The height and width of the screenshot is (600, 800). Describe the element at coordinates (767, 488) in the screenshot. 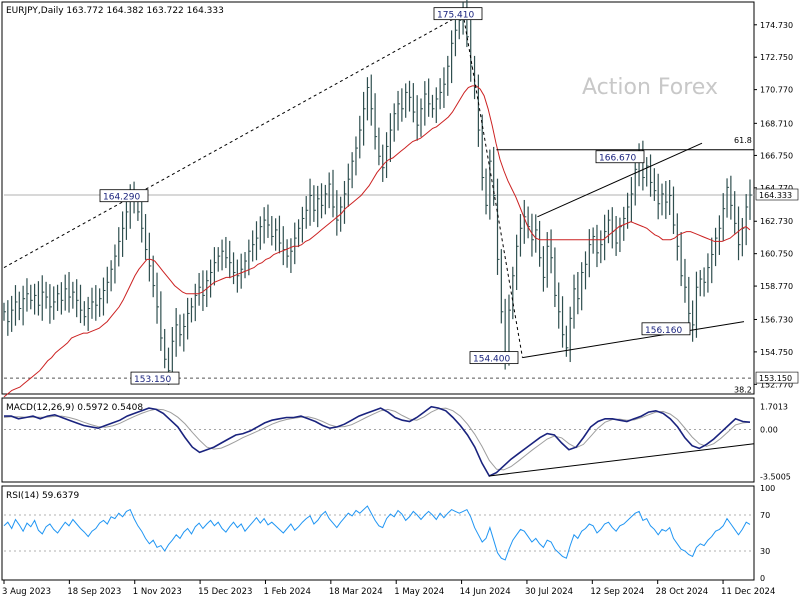

I see `rsi-axis-label: 100` at that location.